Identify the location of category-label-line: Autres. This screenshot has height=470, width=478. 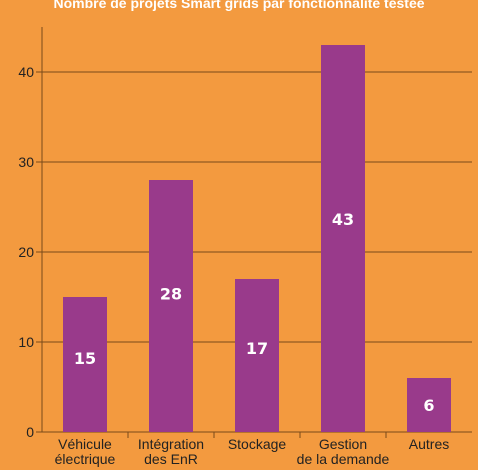
(429, 444).